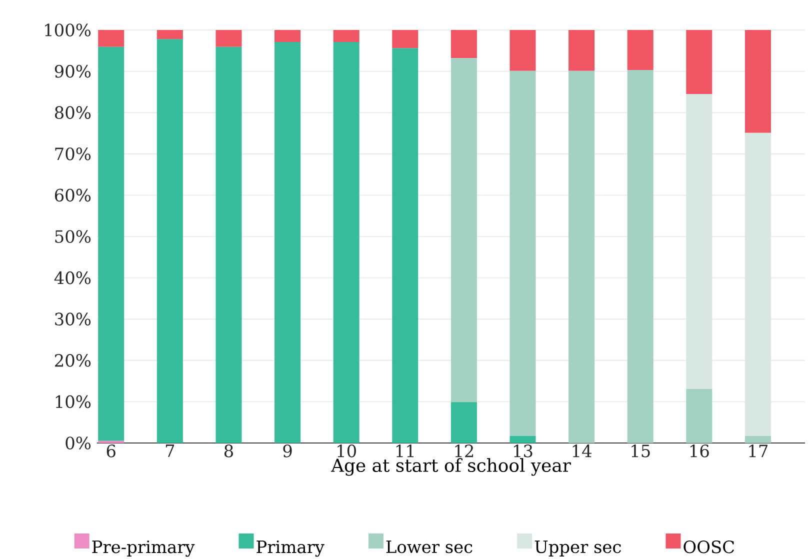 The width and height of the screenshot is (811, 559). Describe the element at coordinates (68, 30) in the screenshot. I see `y-tick-label: 100%` at that location.